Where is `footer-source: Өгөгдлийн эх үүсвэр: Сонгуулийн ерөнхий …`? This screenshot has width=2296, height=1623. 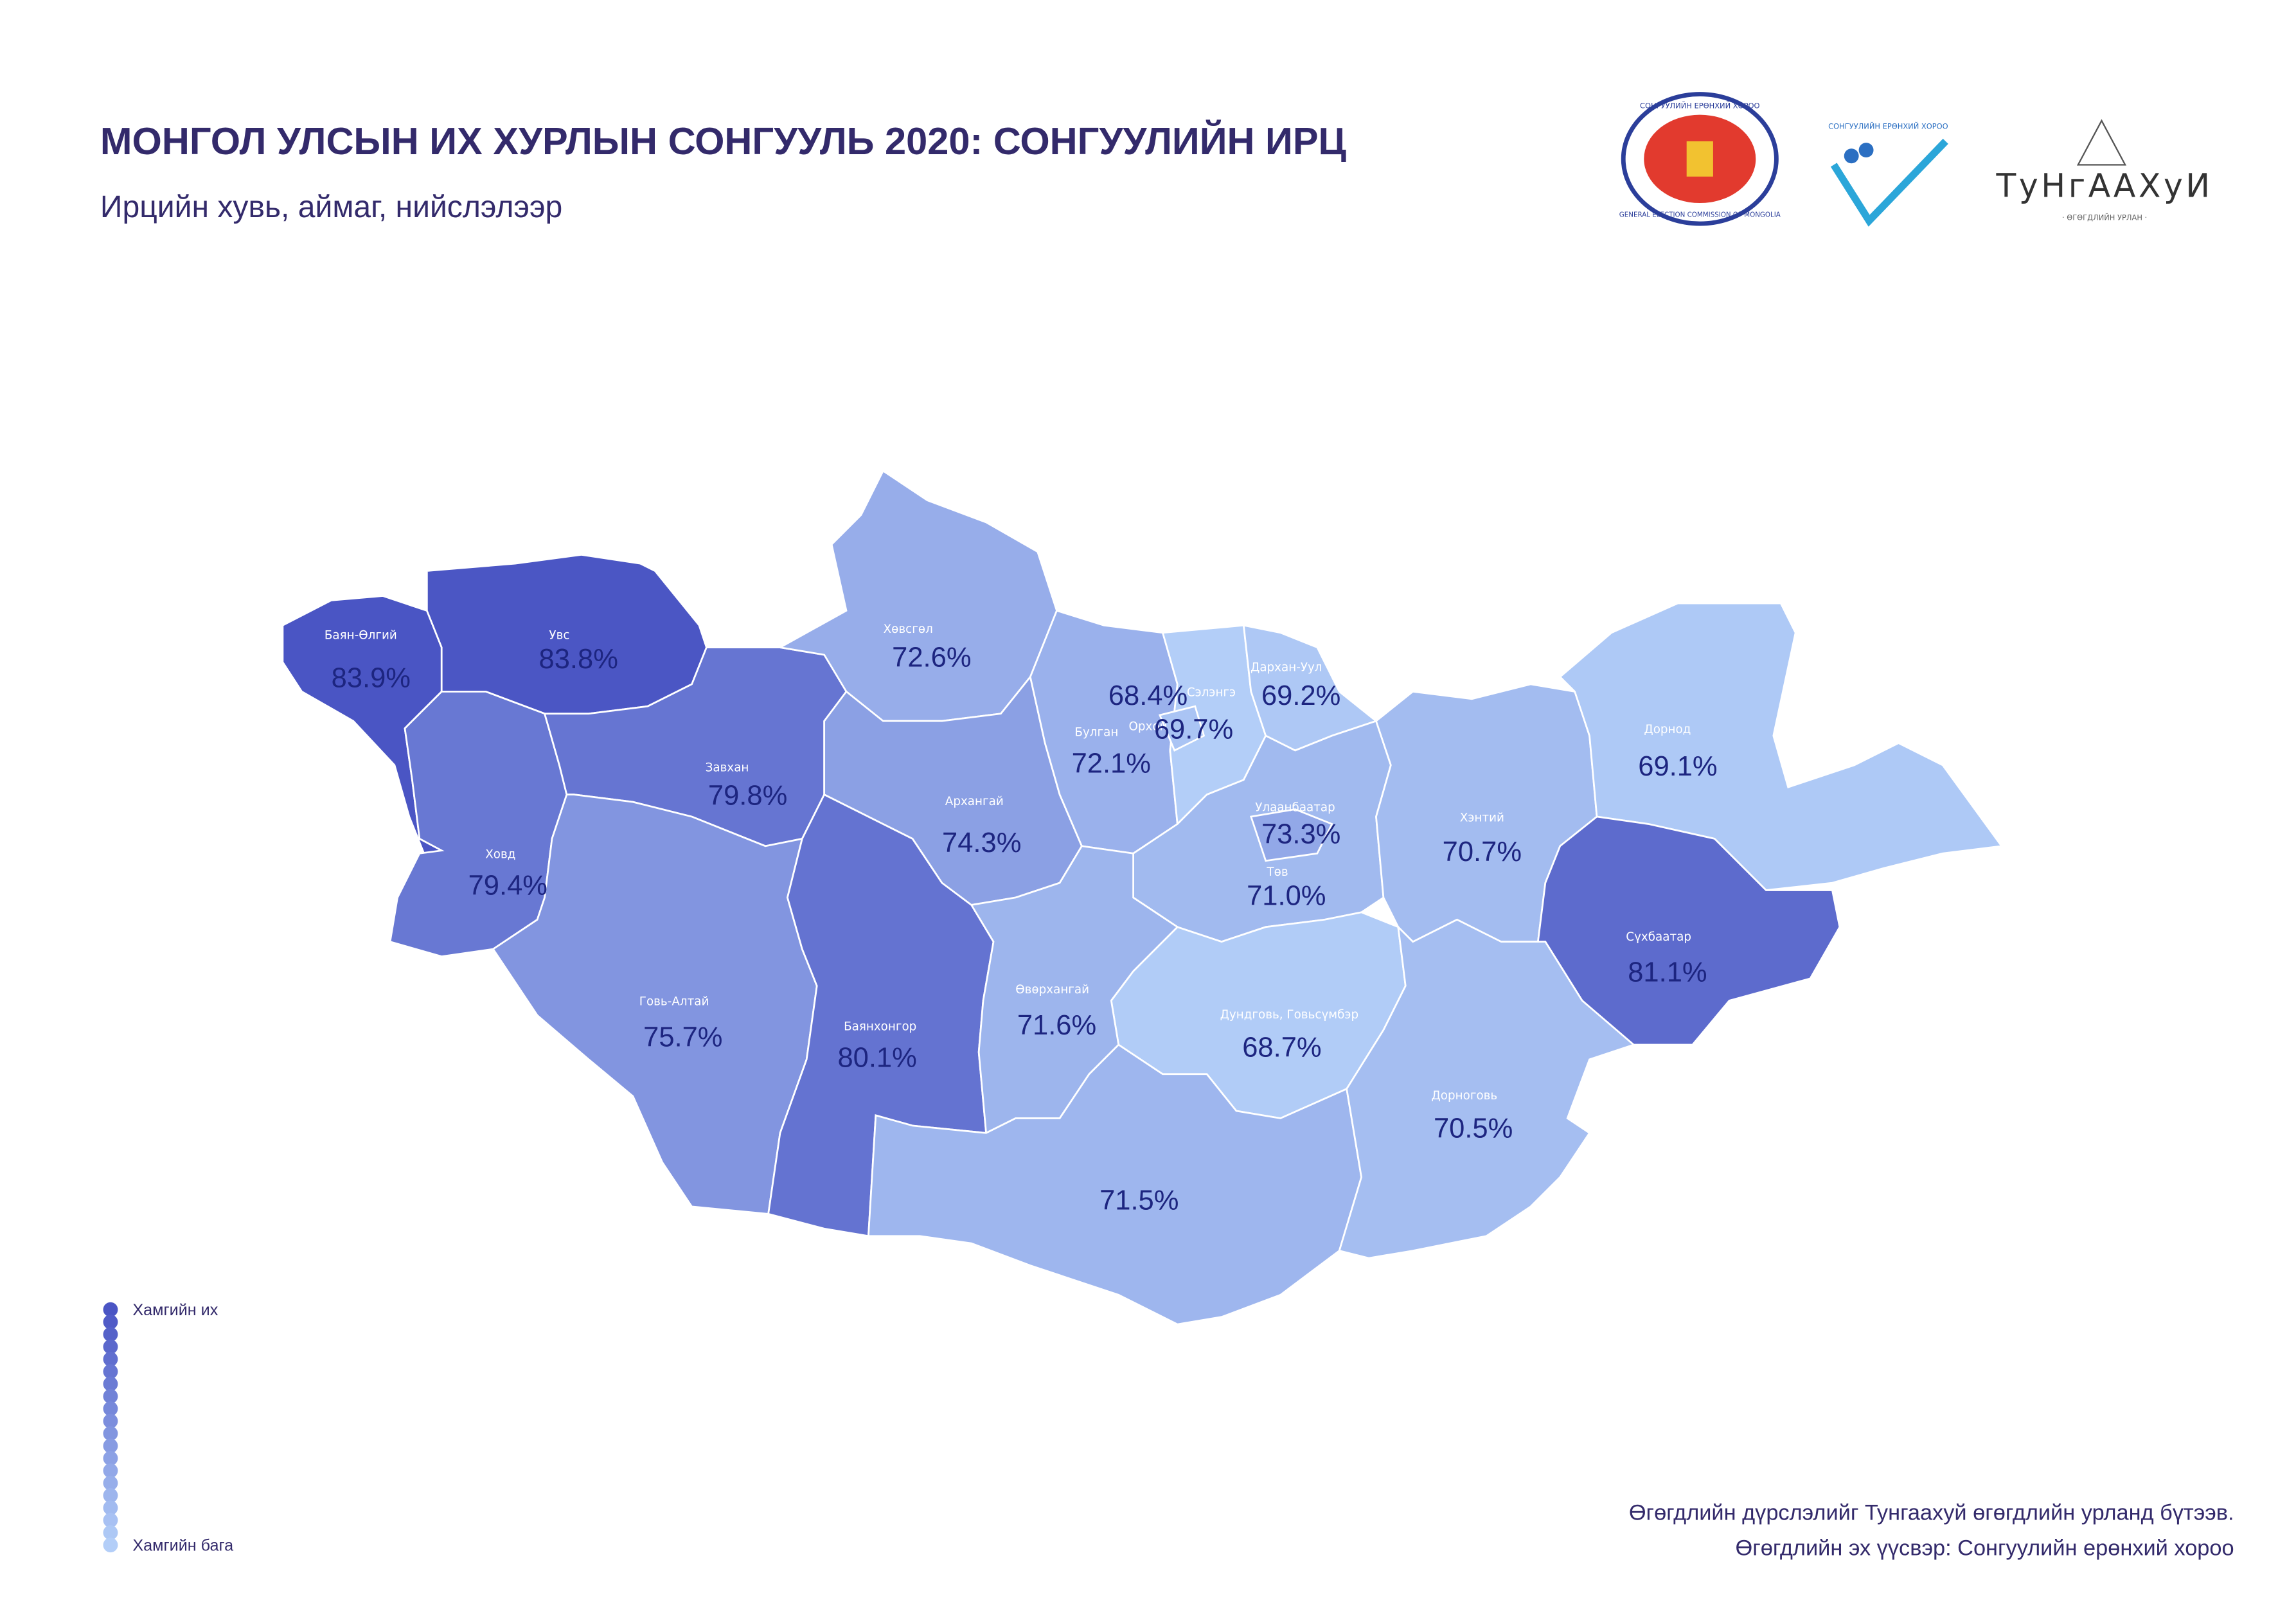
footer-source: Өгөгдлийн эх үүсвэр: Сонгуулийн ерөнхий … is located at coordinates (1985, 1549).